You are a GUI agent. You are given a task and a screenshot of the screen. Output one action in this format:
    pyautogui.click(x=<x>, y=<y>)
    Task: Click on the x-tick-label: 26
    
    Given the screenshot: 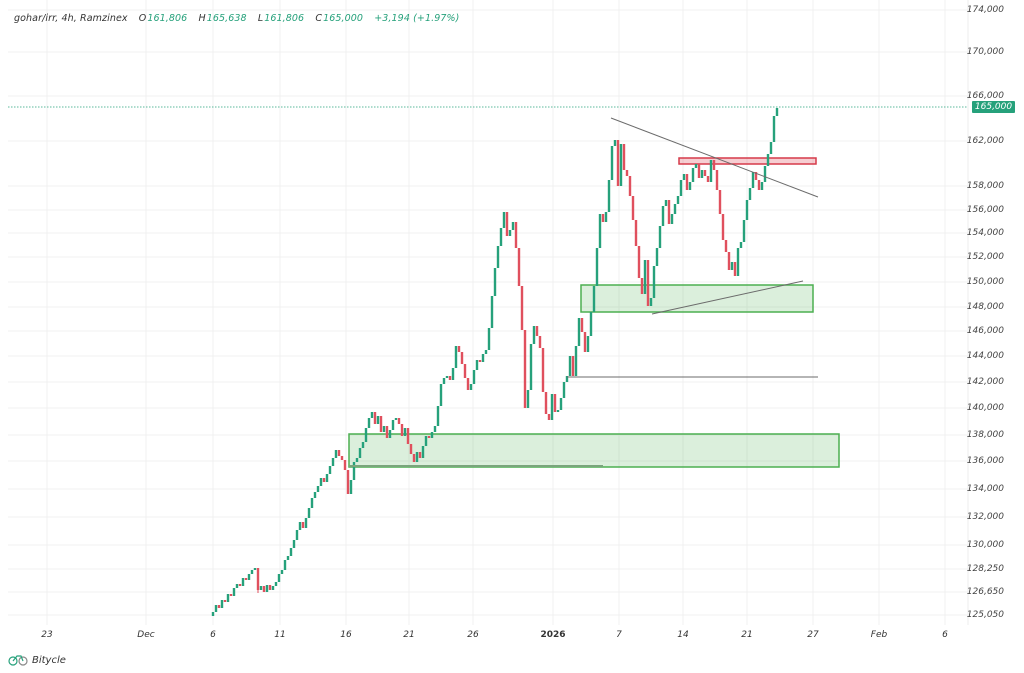 What is the action you would take?
    pyautogui.click(x=473, y=635)
    